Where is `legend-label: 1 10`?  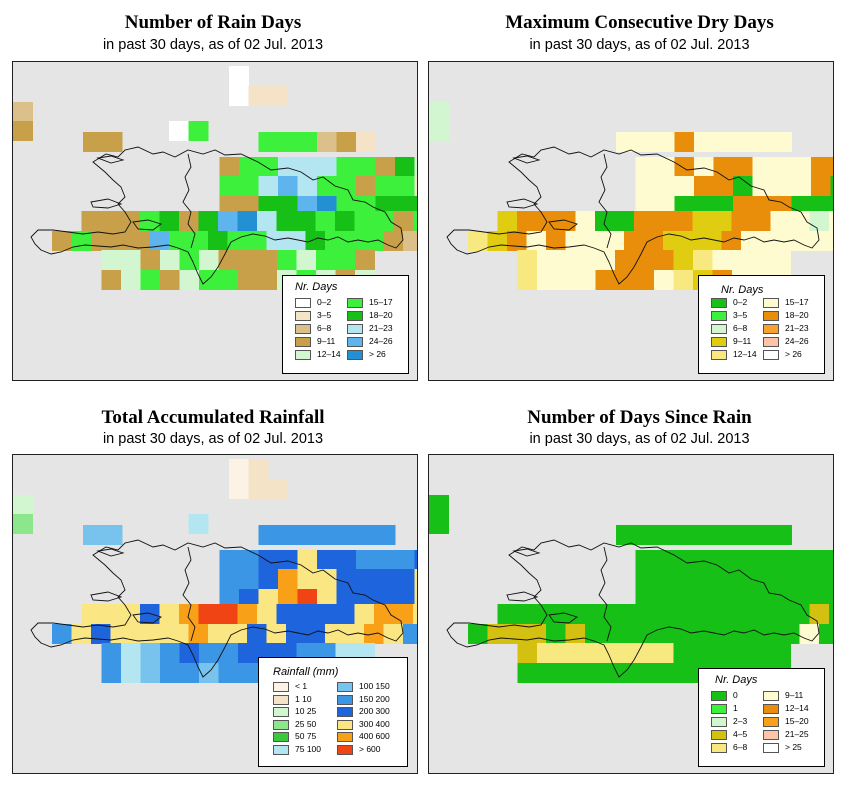 legend-label: 1 10 is located at coordinates (303, 698).